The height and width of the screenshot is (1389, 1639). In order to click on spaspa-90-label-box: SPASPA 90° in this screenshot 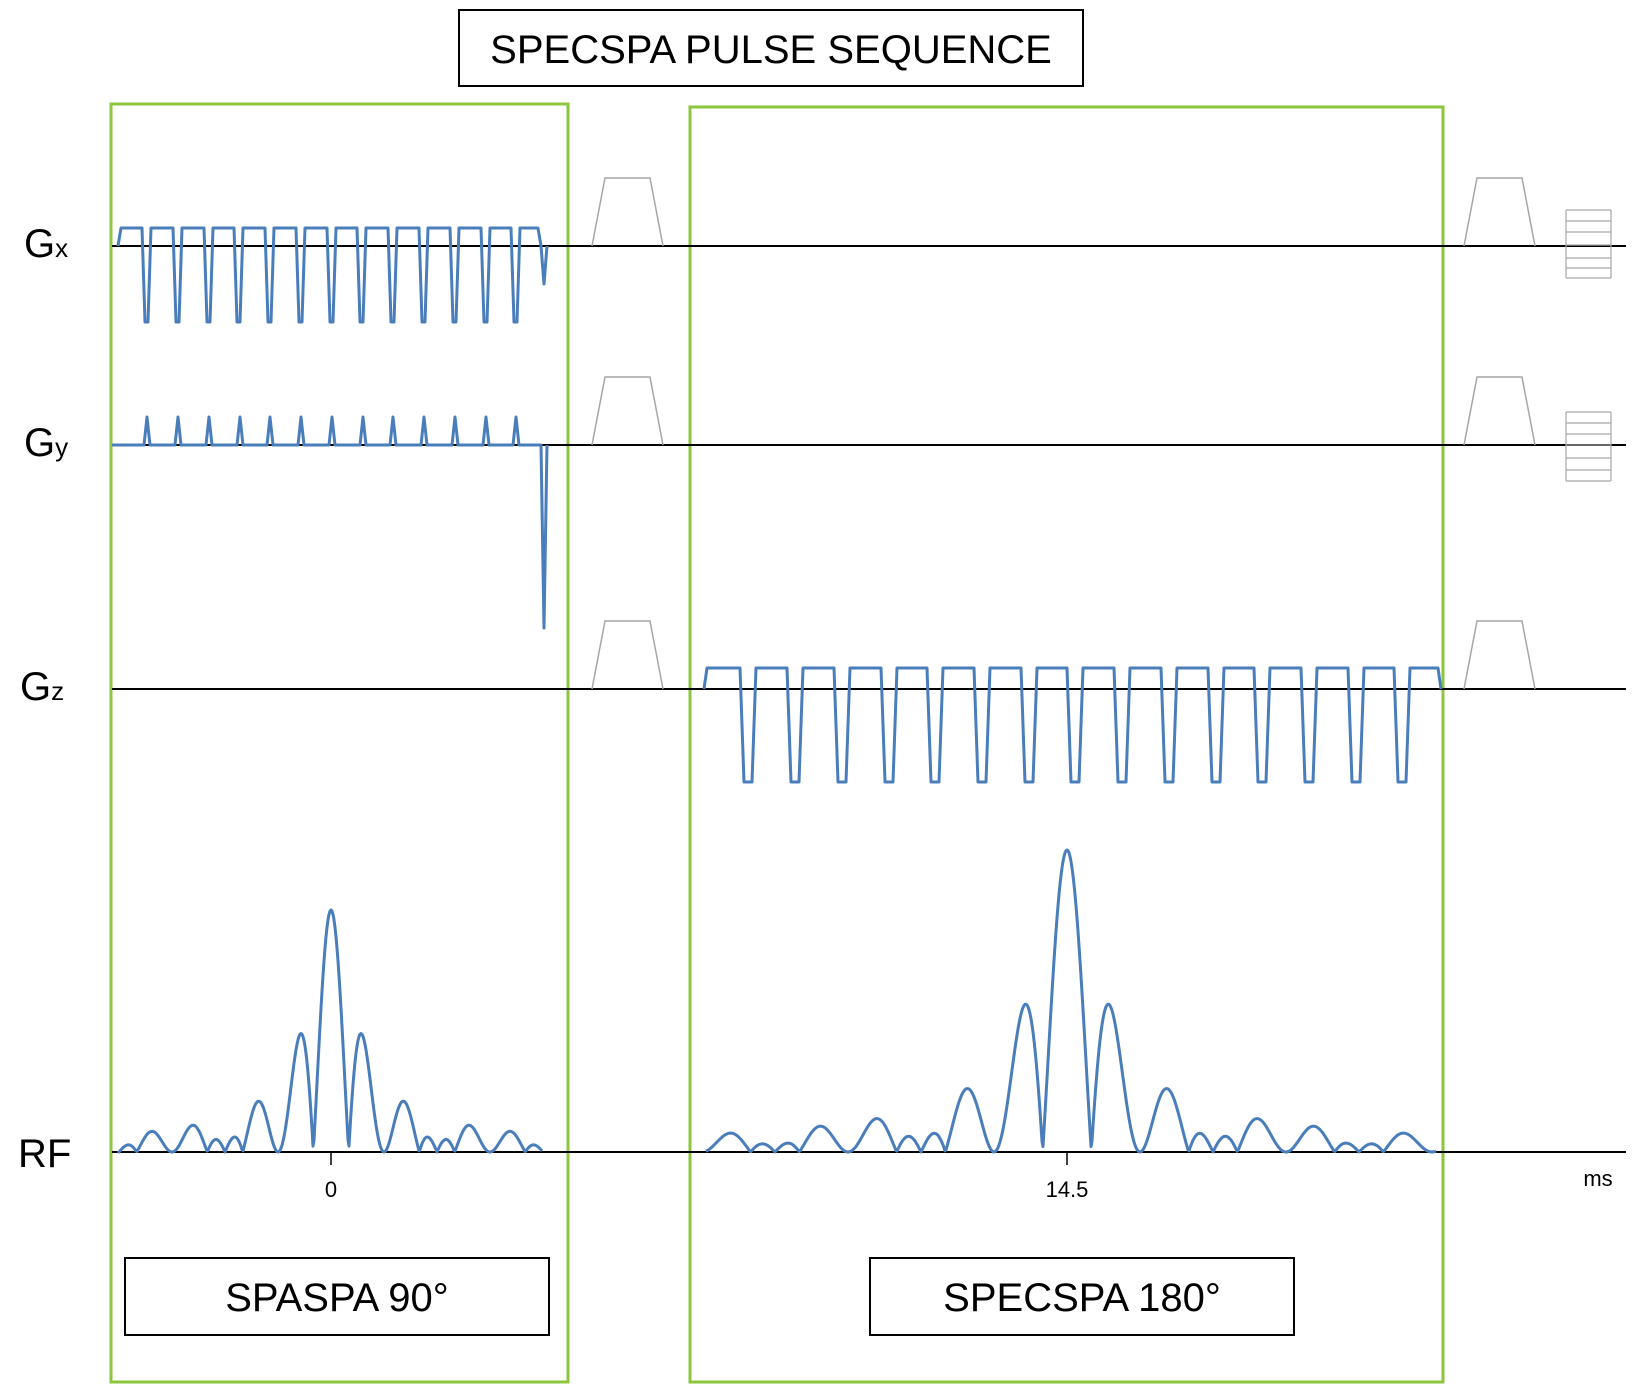, I will do `click(337, 1296)`.